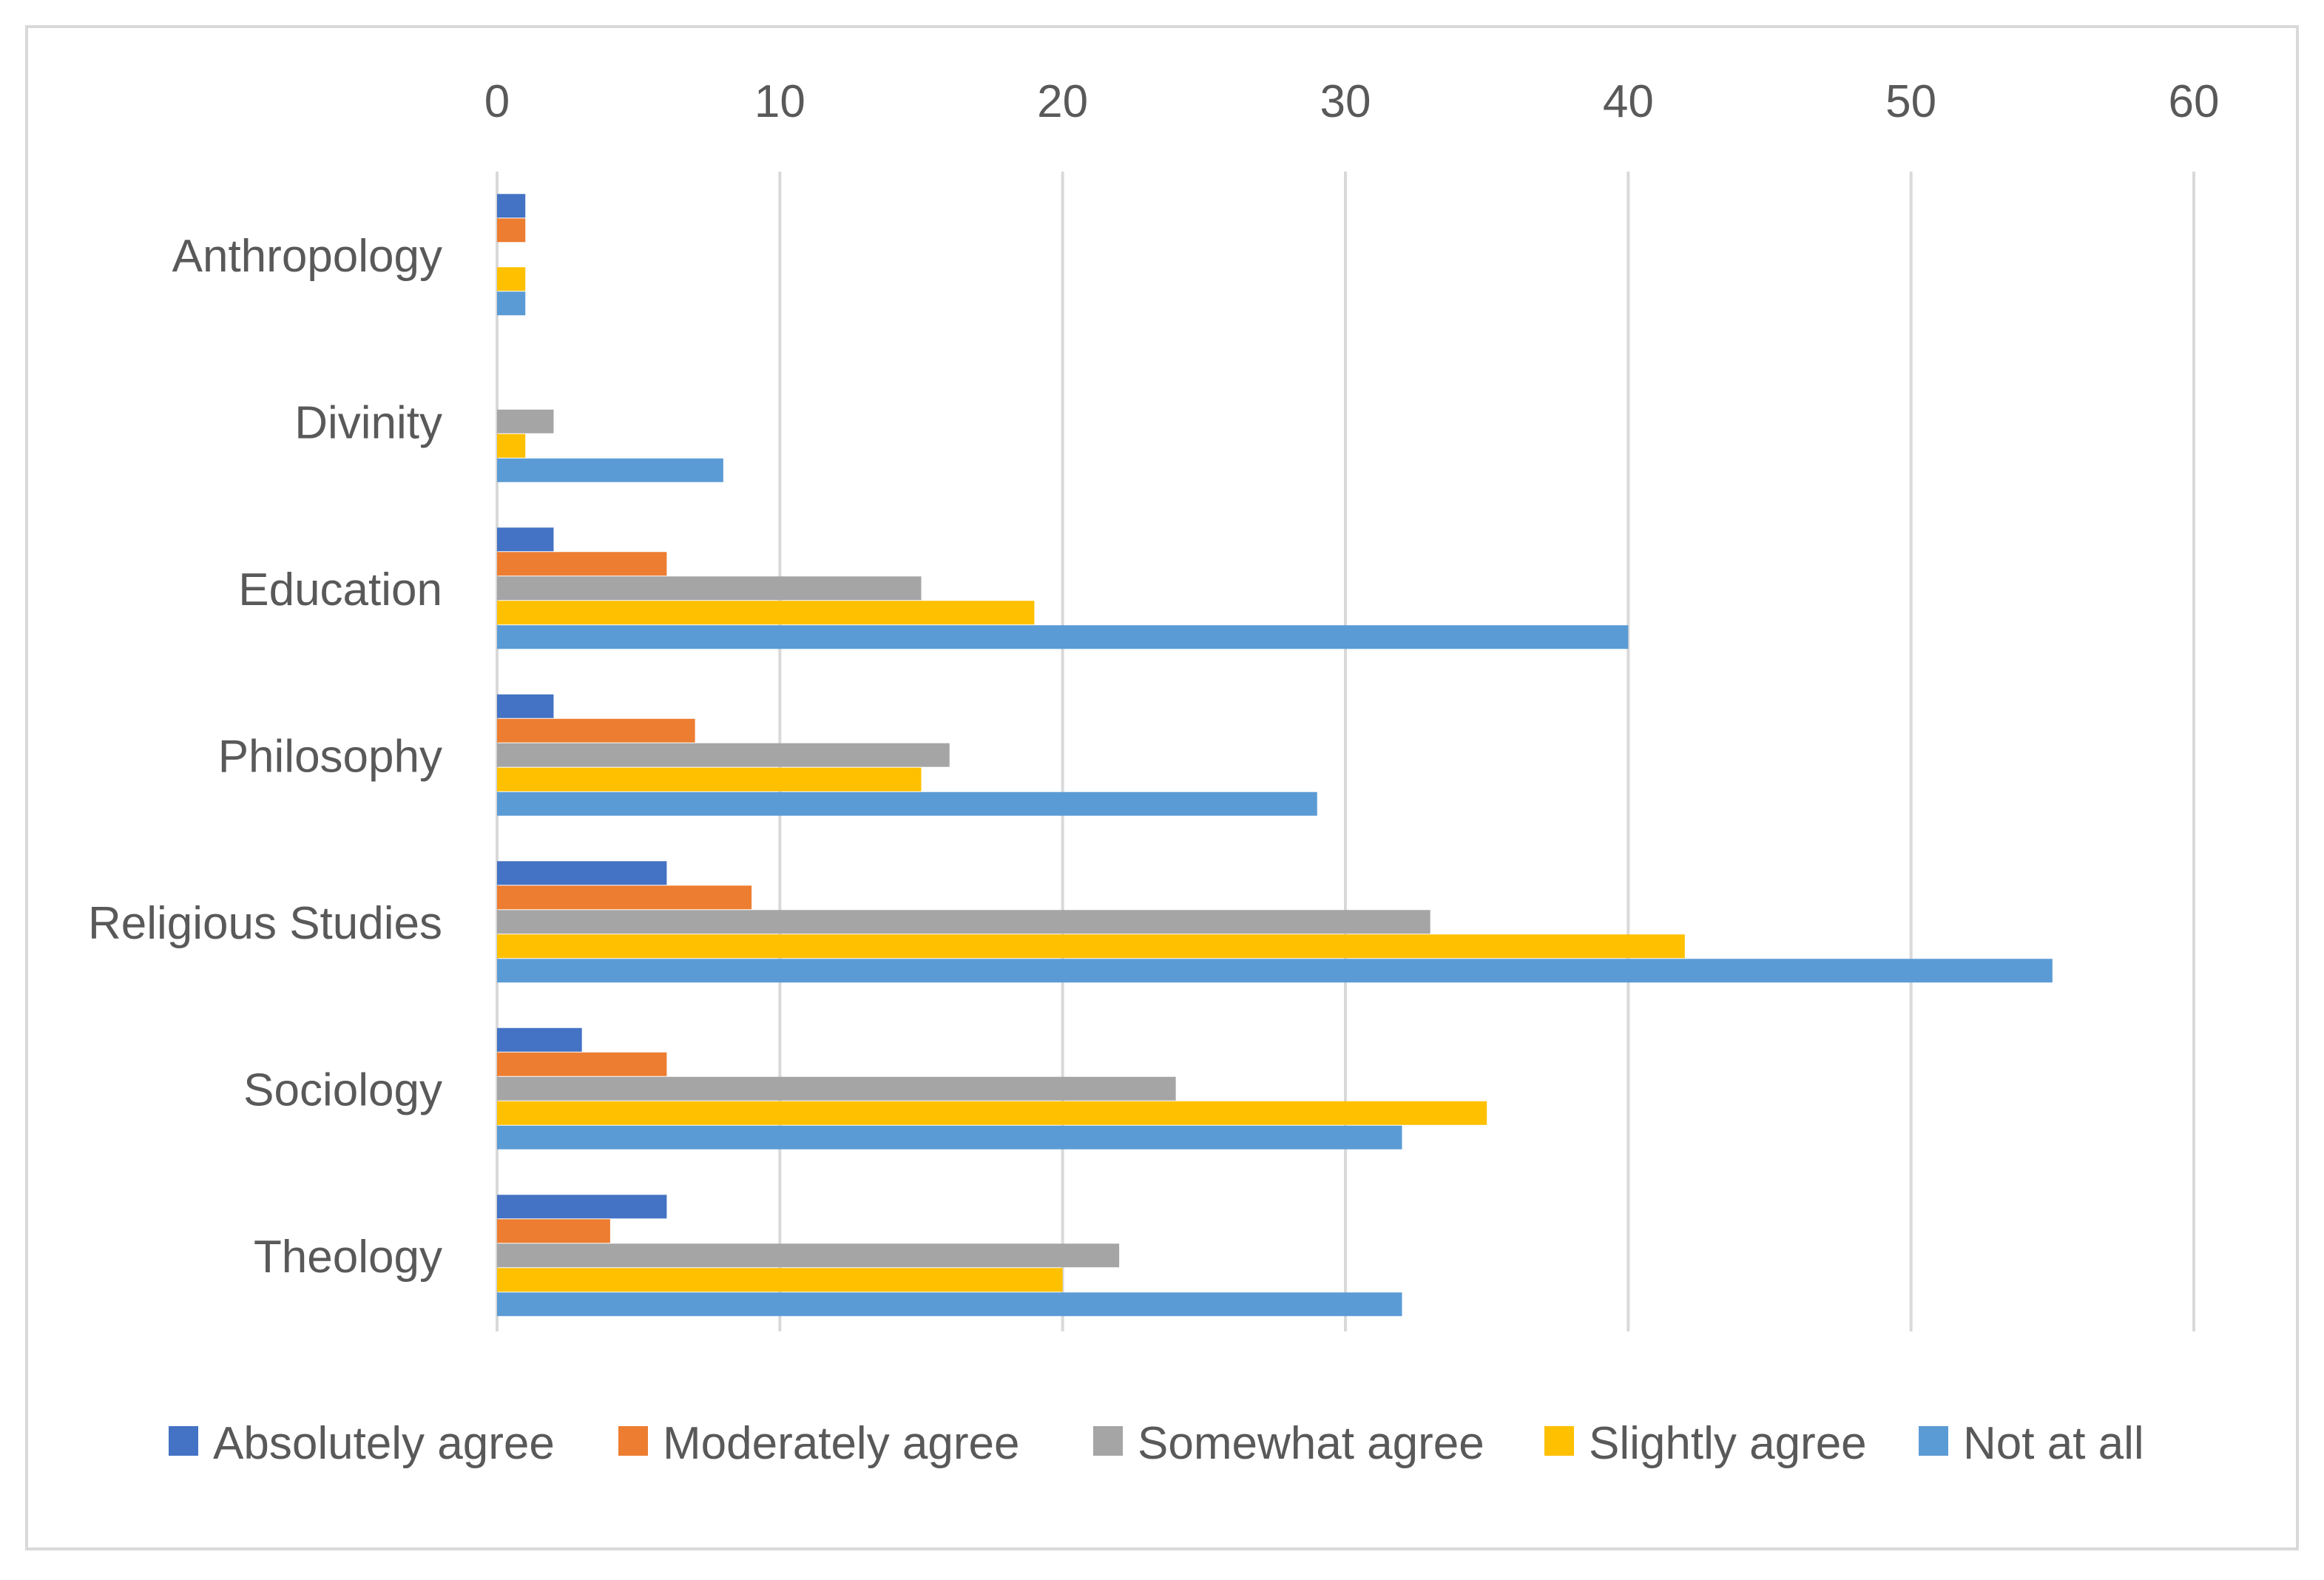  I want to click on legend-label: Absolutely agree, so click(384, 1444).